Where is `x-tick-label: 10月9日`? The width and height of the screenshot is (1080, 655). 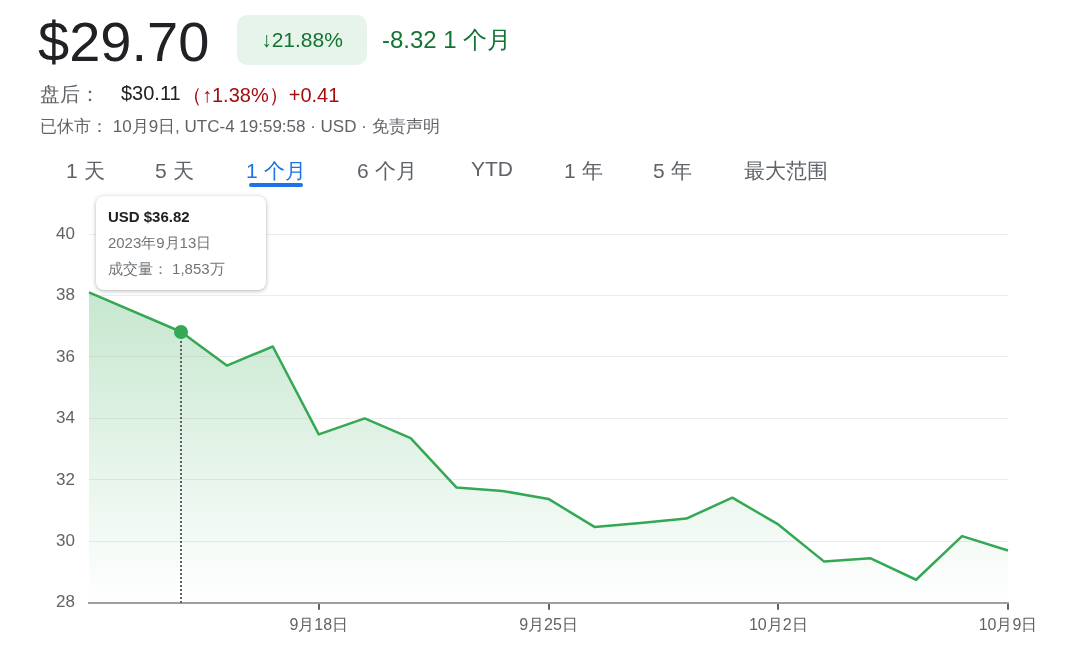 x-tick-label: 10月9日 is located at coordinates (1008, 624).